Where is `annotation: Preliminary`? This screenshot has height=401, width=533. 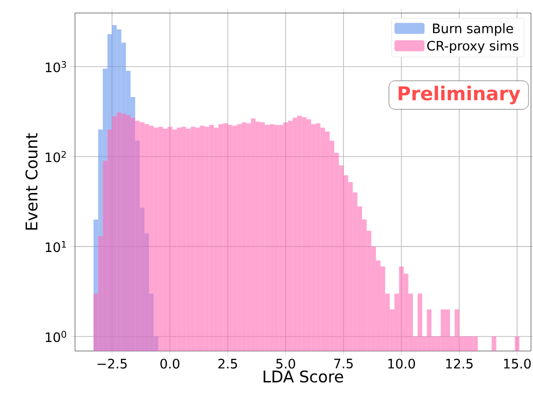 annotation: Preliminary is located at coordinates (459, 95).